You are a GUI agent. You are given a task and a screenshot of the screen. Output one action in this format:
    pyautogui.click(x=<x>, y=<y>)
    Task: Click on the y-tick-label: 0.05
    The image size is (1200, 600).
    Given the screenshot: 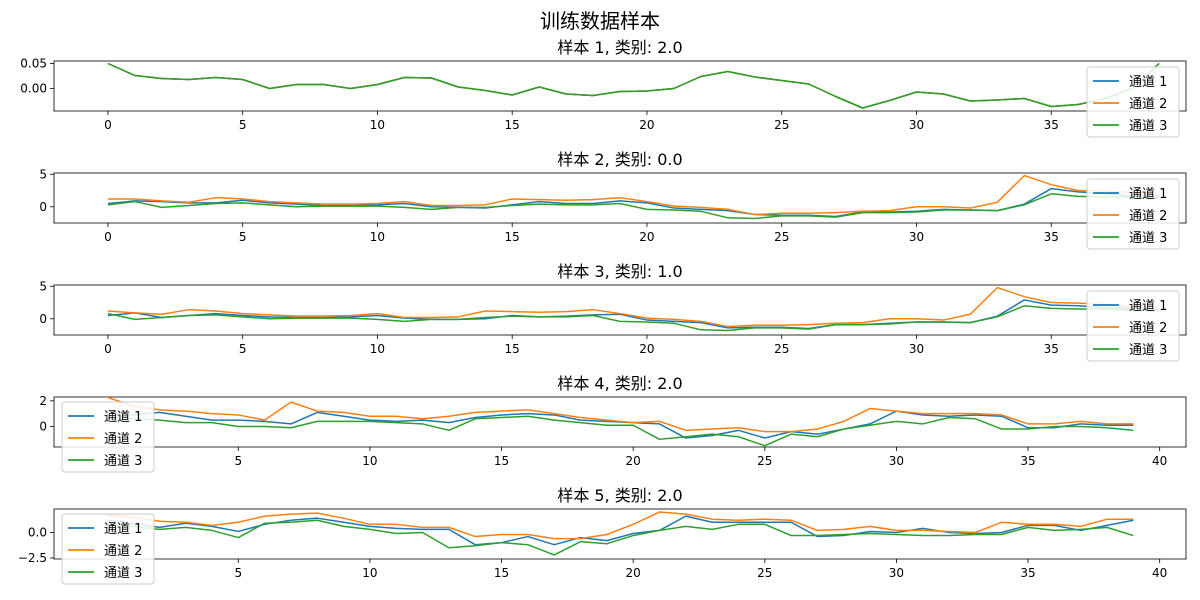 What is the action you would take?
    pyautogui.click(x=33, y=64)
    